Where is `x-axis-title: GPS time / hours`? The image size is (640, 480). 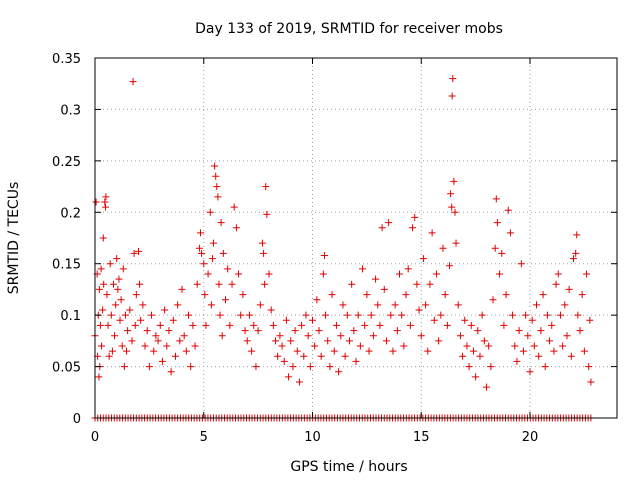
x-axis-title: GPS time / hours is located at coordinates (348, 467).